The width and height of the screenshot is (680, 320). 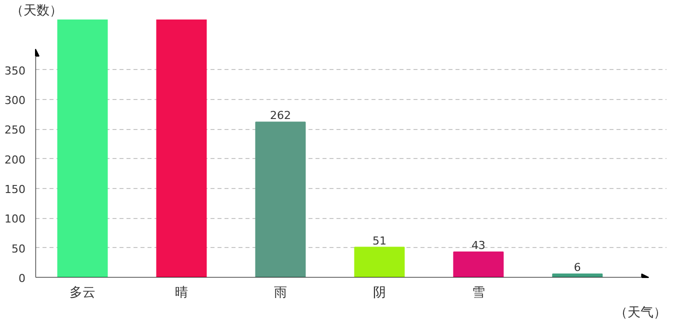 What do you see at coordinates (379, 241) in the screenshot?
I see `data-label: 51` at bounding box center [379, 241].